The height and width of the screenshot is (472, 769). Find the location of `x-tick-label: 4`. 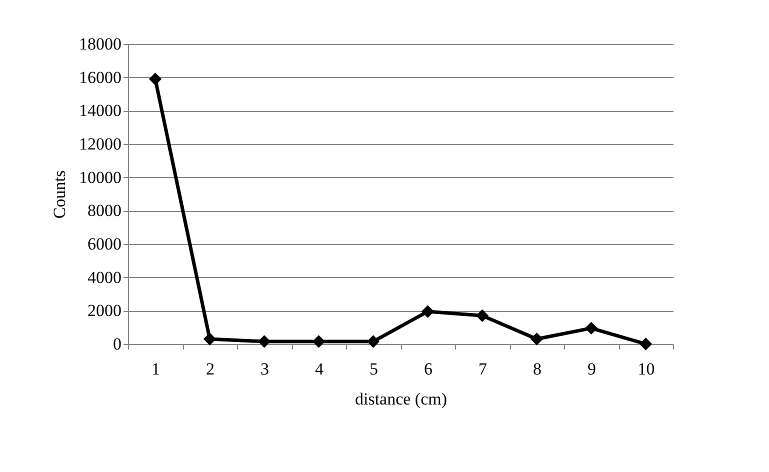

x-tick-label: 4 is located at coordinates (319, 369).